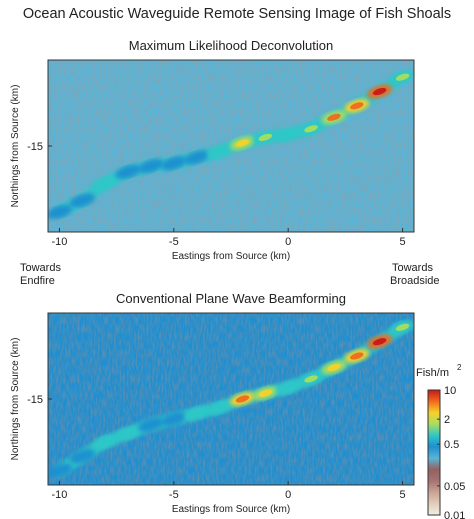 The height and width of the screenshot is (519, 474). What do you see at coordinates (37, 281) in the screenshot?
I see `annotation-endfire-line2: Endfire` at bounding box center [37, 281].